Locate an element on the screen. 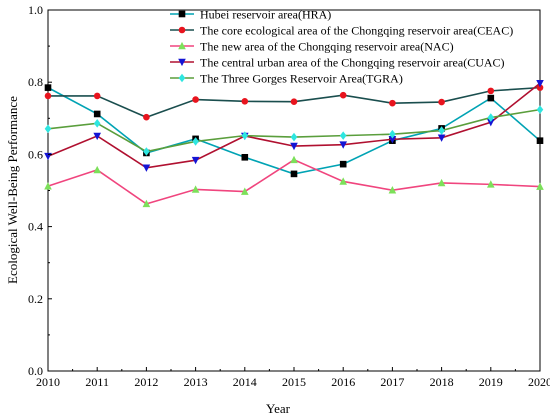  y-tick-label: 0.8 is located at coordinates (35, 82).